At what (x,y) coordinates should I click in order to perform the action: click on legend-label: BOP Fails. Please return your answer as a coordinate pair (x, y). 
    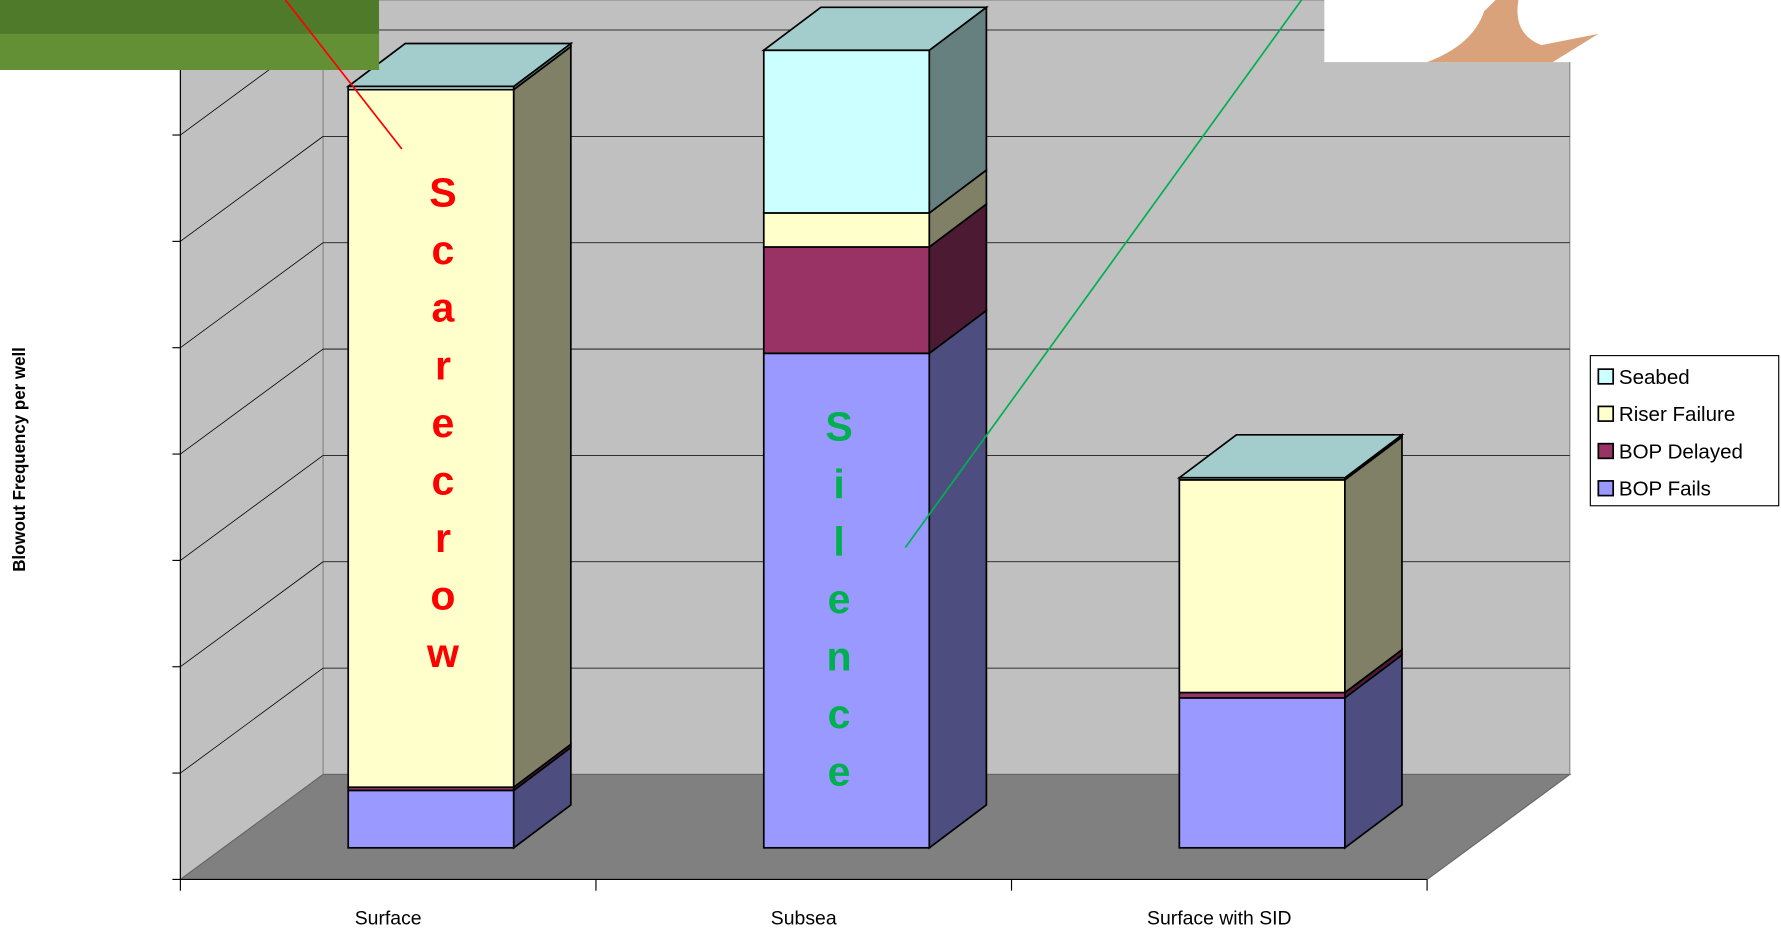
    Looking at the image, I should click on (1665, 490).